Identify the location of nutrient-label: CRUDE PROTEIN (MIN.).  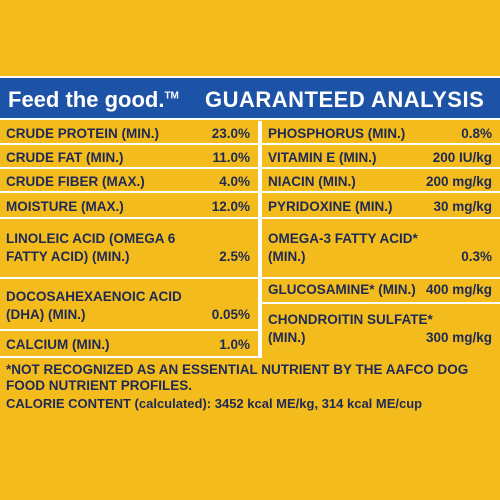
(82, 133).